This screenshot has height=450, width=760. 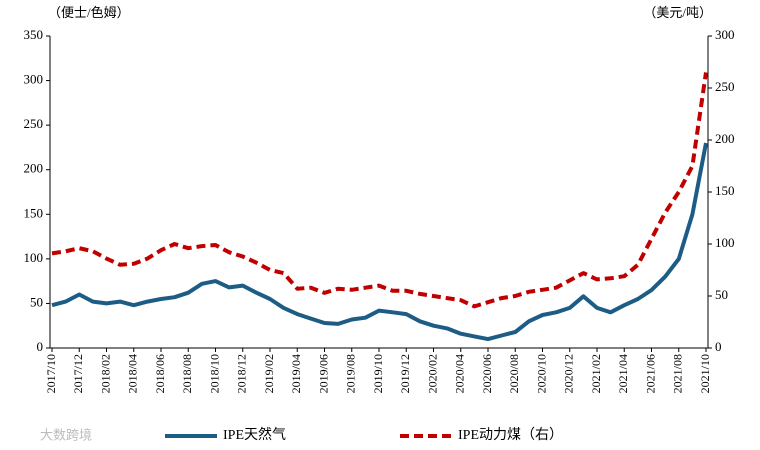 I want to click on y2-axis-label: （美元/吨）, so click(x=677, y=12).